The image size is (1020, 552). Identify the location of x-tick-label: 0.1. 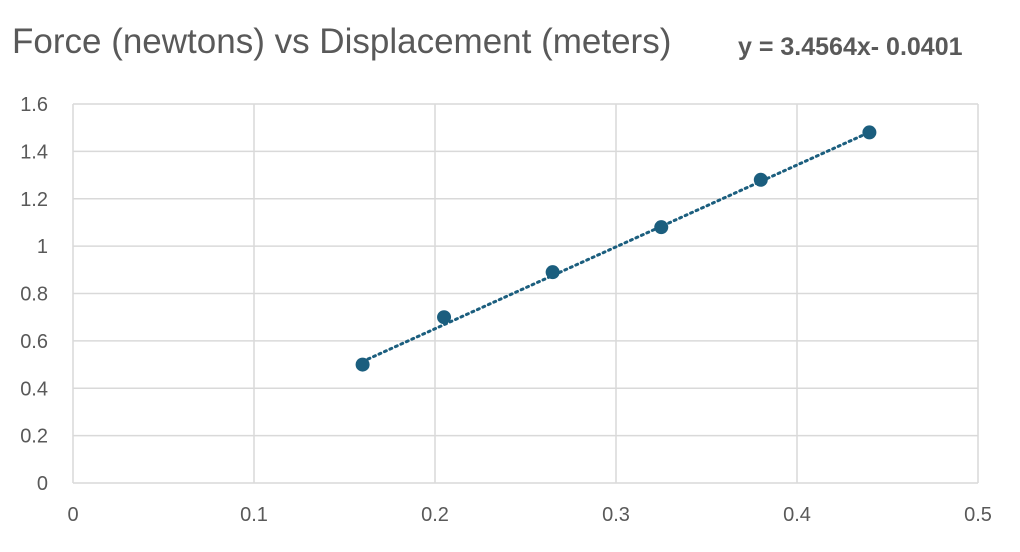
(254, 515).